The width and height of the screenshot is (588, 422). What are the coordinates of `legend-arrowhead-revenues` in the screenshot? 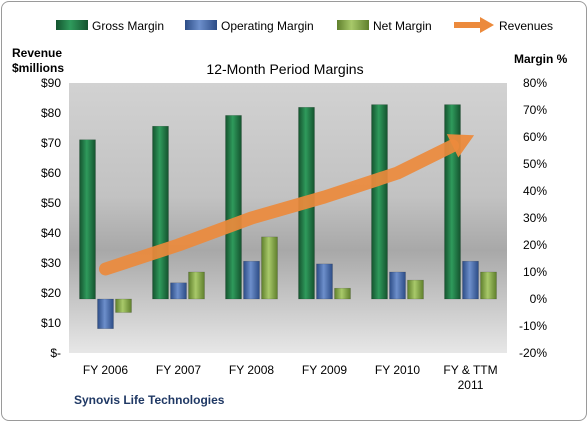 It's located at (487, 25).